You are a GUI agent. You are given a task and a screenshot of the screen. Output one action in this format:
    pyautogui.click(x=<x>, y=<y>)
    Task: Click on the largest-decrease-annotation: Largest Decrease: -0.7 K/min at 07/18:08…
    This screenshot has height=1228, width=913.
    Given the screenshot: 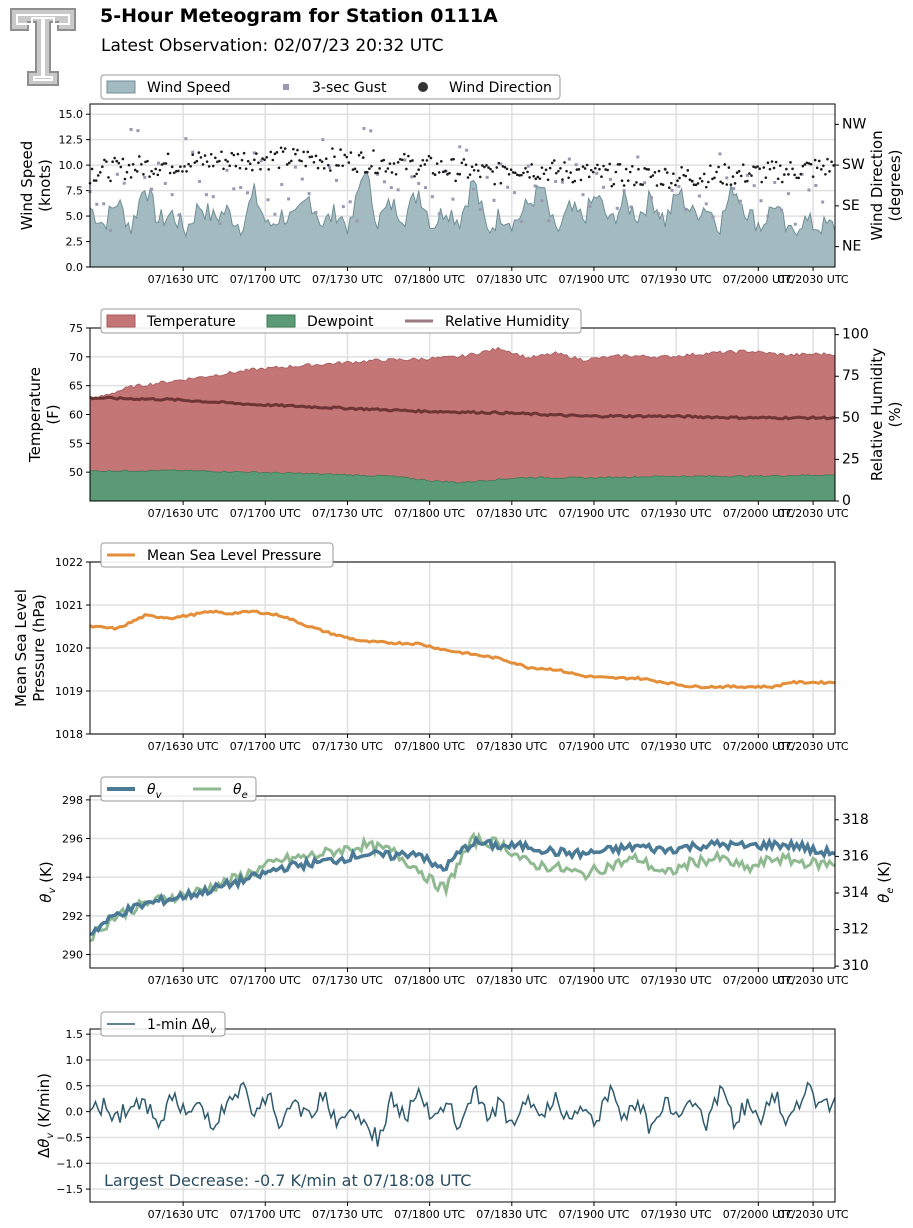 What is the action you would take?
    pyautogui.click(x=287, y=1180)
    